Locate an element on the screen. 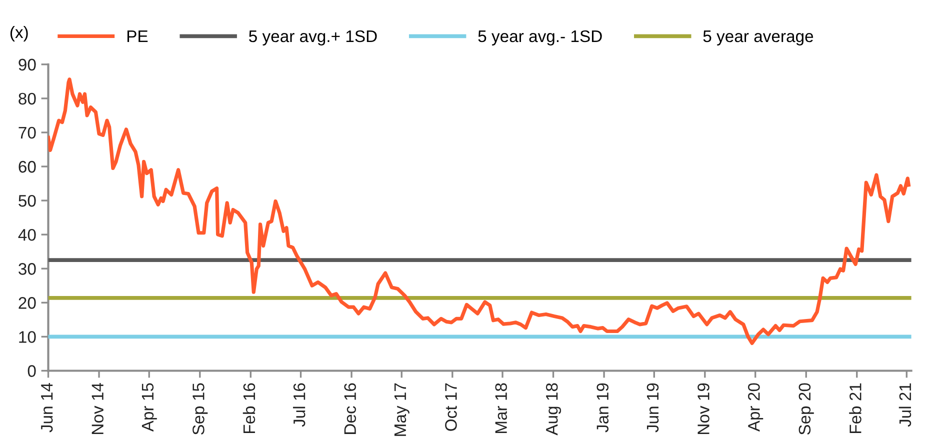 The height and width of the screenshot is (444, 928). x-tick-label: Jul 16 is located at coordinates (299, 405).